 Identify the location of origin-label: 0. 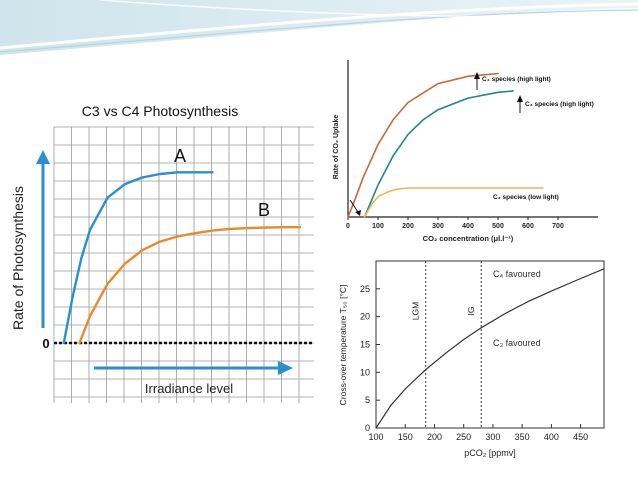
(45, 343).